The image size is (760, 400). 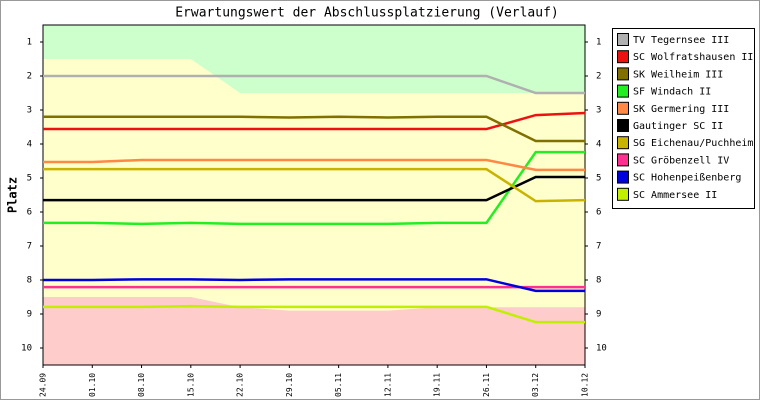 What do you see at coordinates (681, 160) in the screenshot?
I see `legend-label: SC Gröbenzell IV` at bounding box center [681, 160].